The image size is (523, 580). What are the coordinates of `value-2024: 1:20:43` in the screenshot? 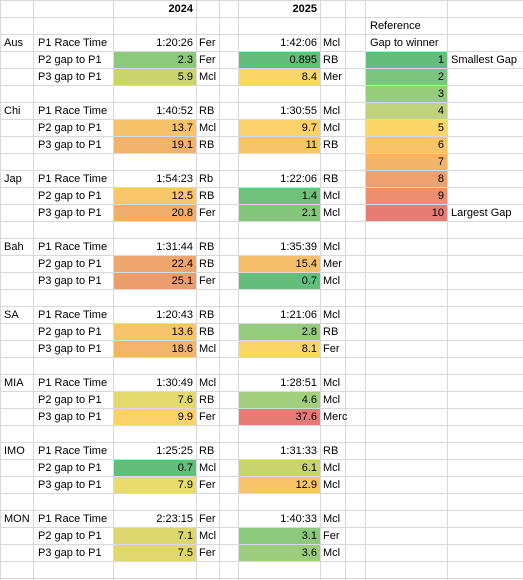 It's located at (174, 315).